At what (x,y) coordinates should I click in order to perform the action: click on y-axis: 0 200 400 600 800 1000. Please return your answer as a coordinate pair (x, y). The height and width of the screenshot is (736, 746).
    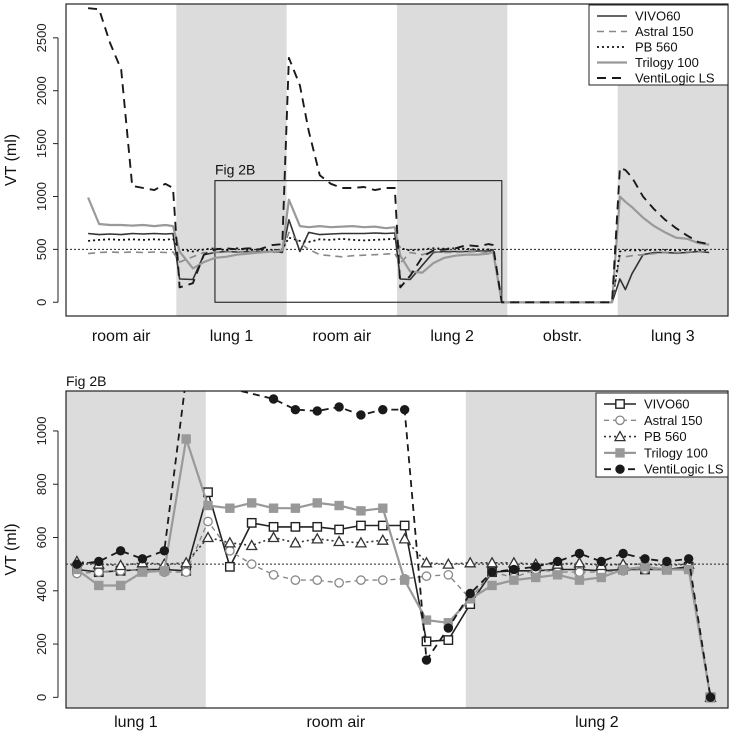
    Looking at the image, I should click on (46, 558).